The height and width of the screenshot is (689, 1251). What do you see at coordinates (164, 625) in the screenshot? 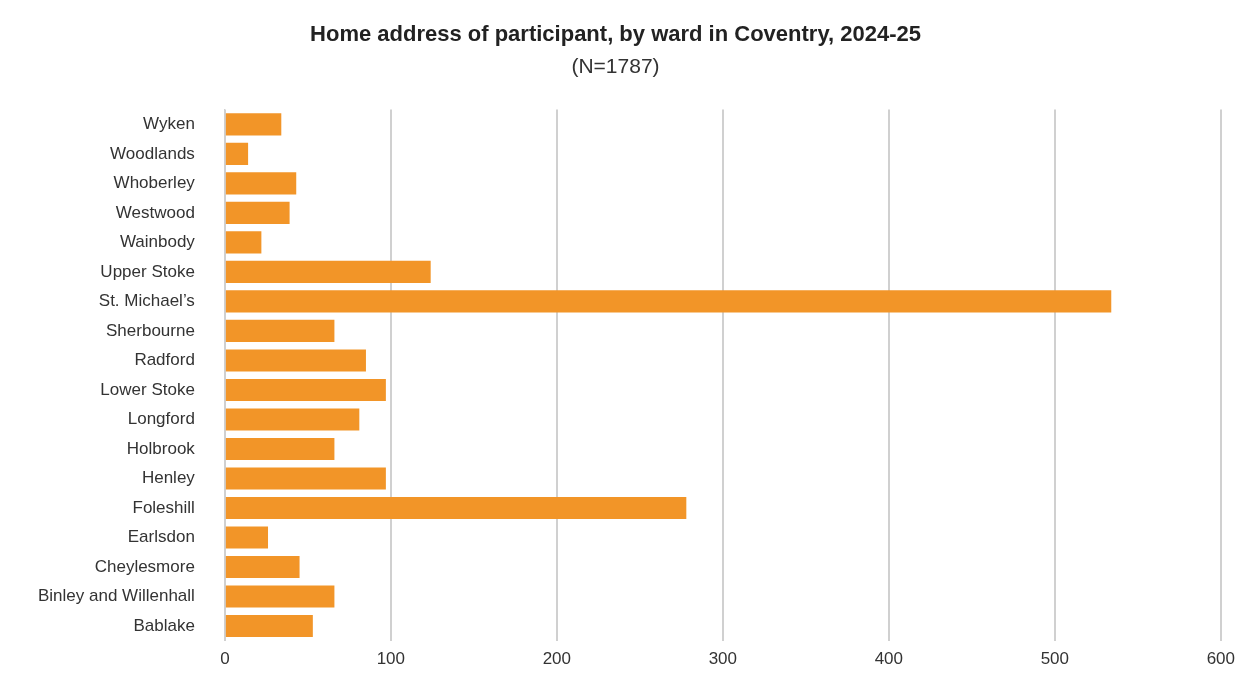
I see `y-tick-label: Bablake` at bounding box center [164, 625].